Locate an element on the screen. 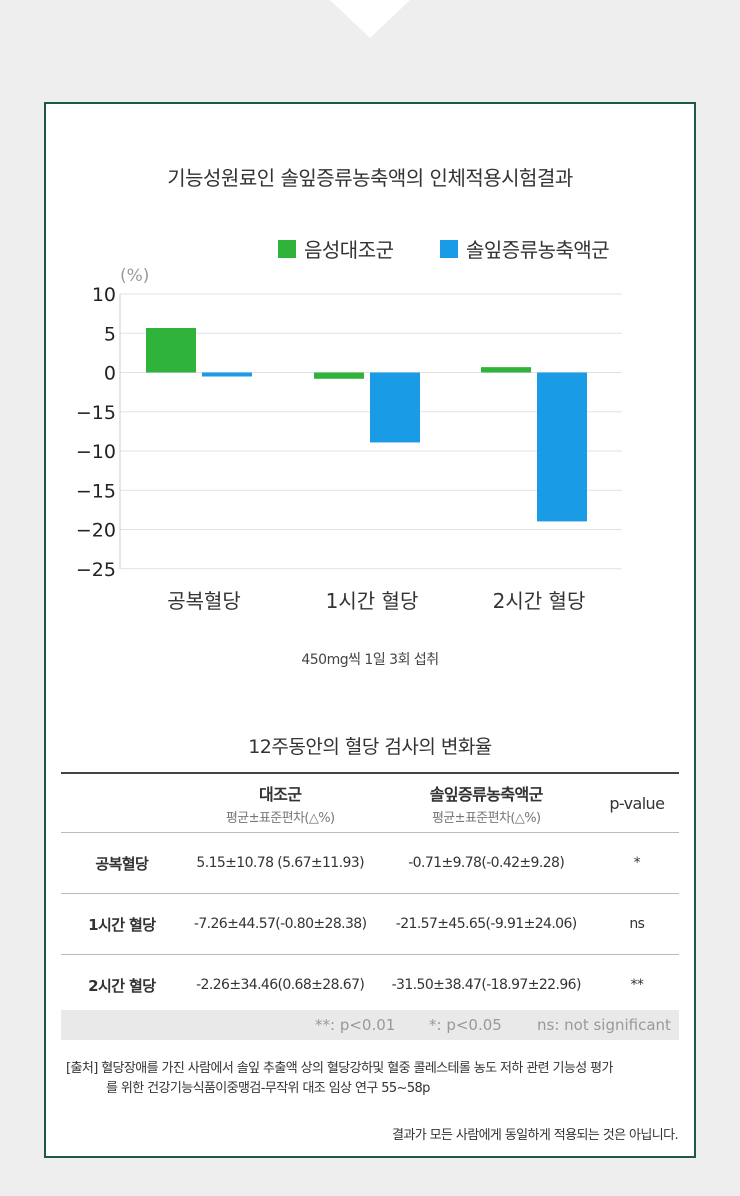 The height and width of the screenshot is (1196, 740). legend-item-treatment: 솔잎증류농축액군 is located at coordinates (525, 248).